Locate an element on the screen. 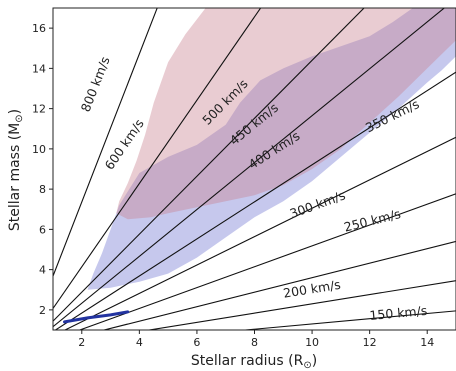 The image size is (456, 371). y-axis-sun-symbol: ⊙ is located at coordinates (19, 118).